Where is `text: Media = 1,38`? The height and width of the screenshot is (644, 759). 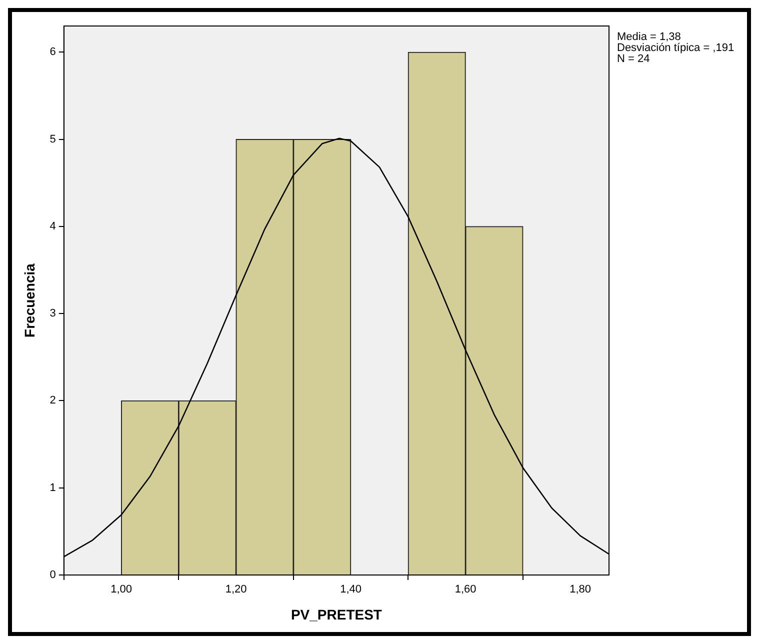
text: Media = 1,38 is located at coordinates (649, 37).